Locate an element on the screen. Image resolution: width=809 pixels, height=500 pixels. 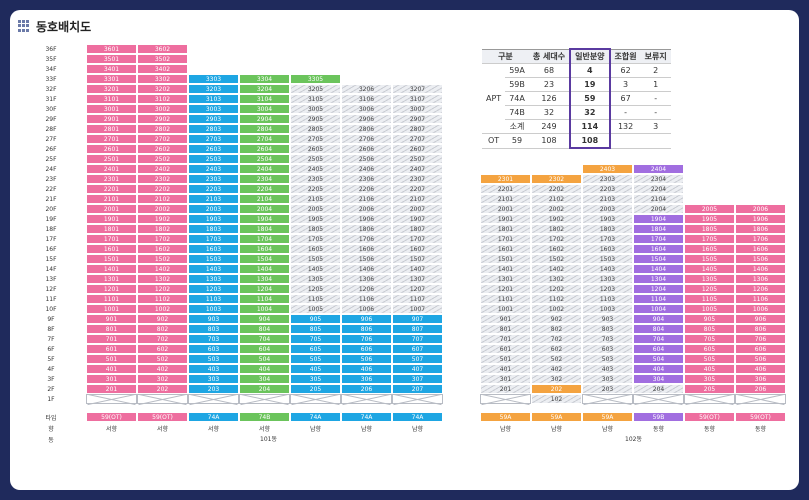
unit-cell: 606 is located at coordinates (366, 349).